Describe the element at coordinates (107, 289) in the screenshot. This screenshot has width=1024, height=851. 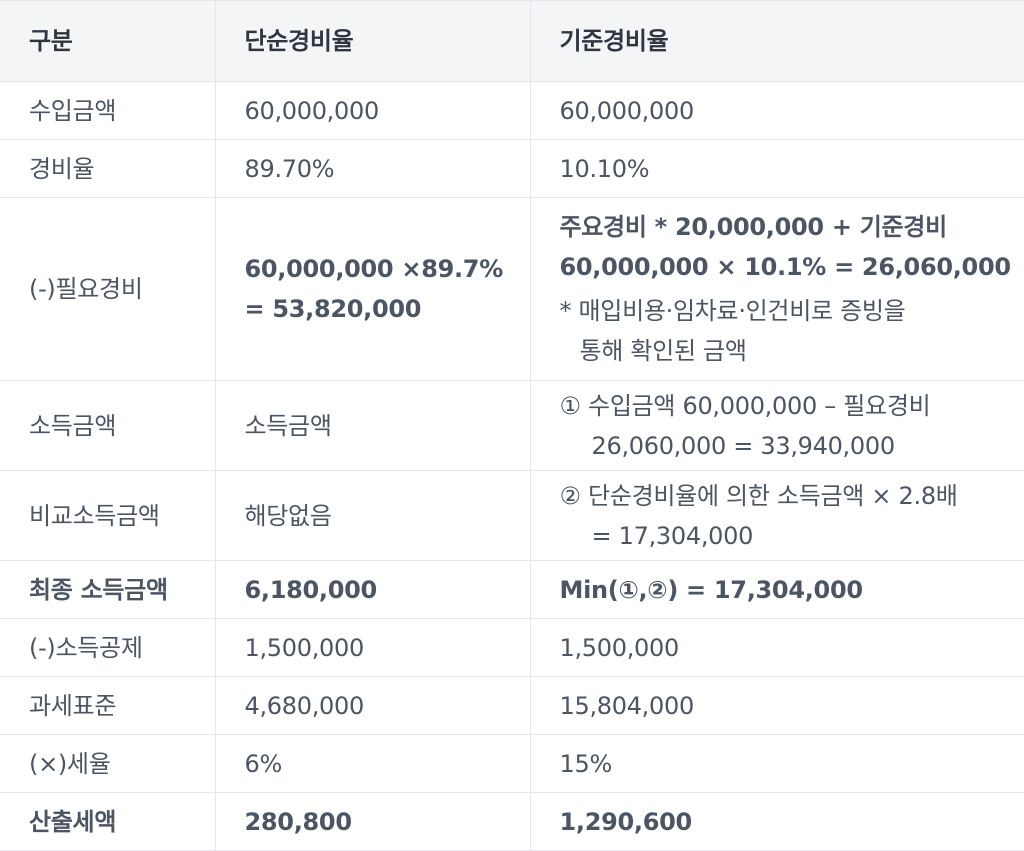
I see `row-label: (-)필요경비` at that location.